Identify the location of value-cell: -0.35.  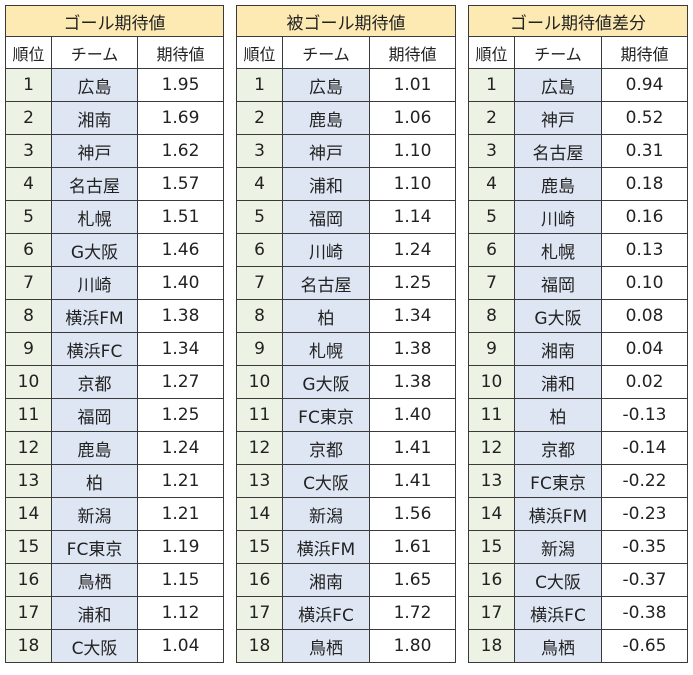
(644, 547).